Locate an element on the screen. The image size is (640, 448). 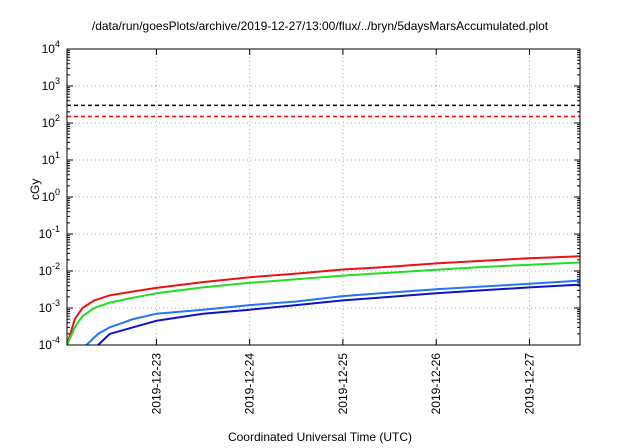
y-tick-label: 10⁻⁴ is located at coordinates (49, 343).